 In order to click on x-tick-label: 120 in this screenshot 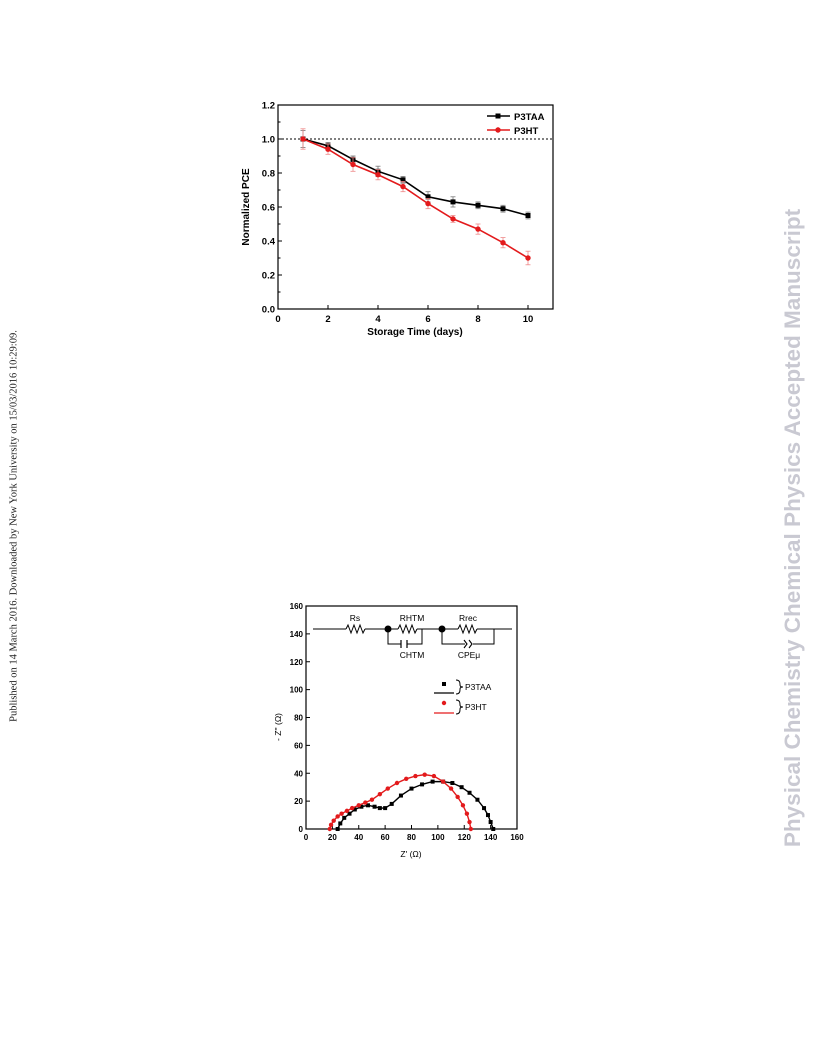, I will do `click(465, 837)`.